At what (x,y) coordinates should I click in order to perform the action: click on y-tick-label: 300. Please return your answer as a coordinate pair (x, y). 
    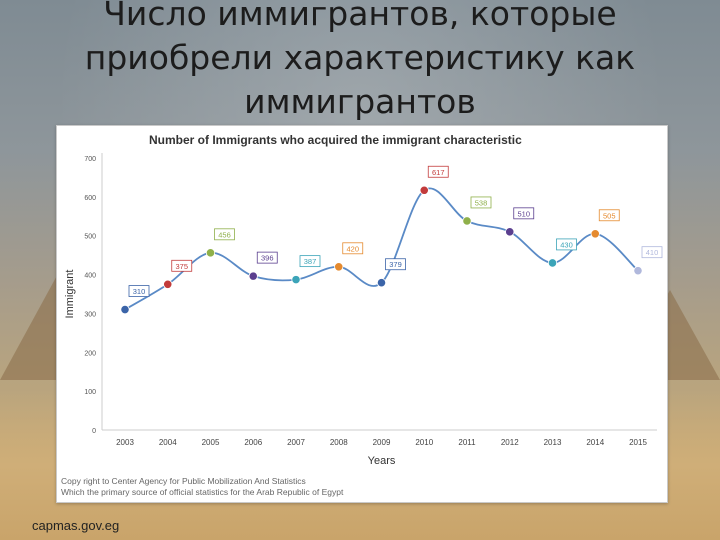
    Looking at the image, I should click on (90, 314).